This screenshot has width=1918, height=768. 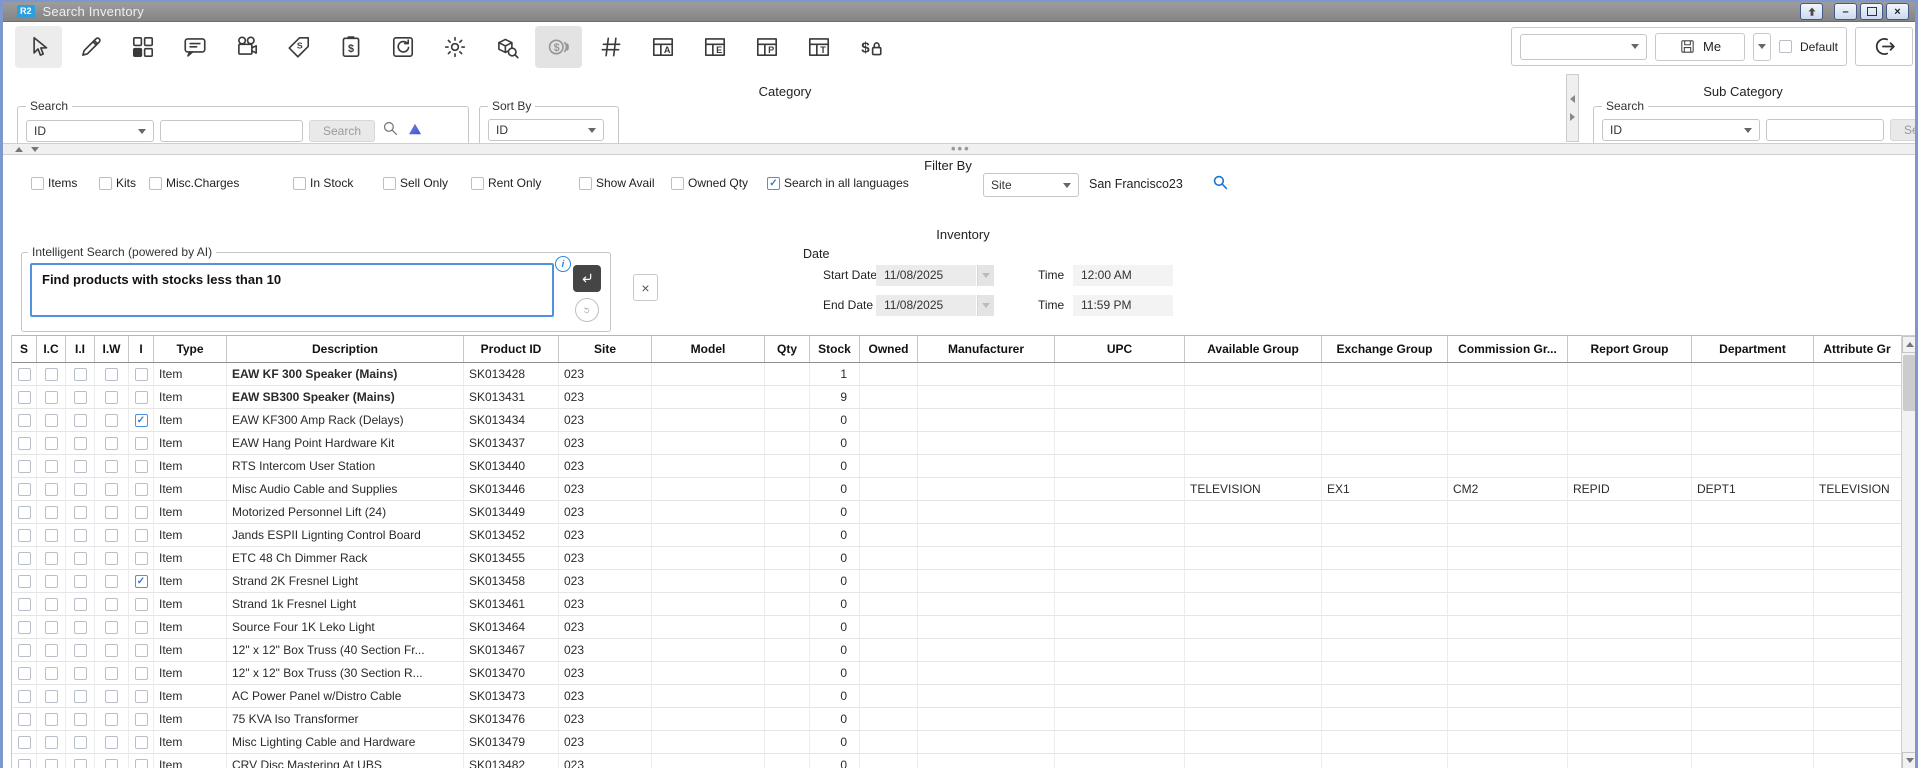 I want to click on scroll-down-button, so click(x=1908, y=760).